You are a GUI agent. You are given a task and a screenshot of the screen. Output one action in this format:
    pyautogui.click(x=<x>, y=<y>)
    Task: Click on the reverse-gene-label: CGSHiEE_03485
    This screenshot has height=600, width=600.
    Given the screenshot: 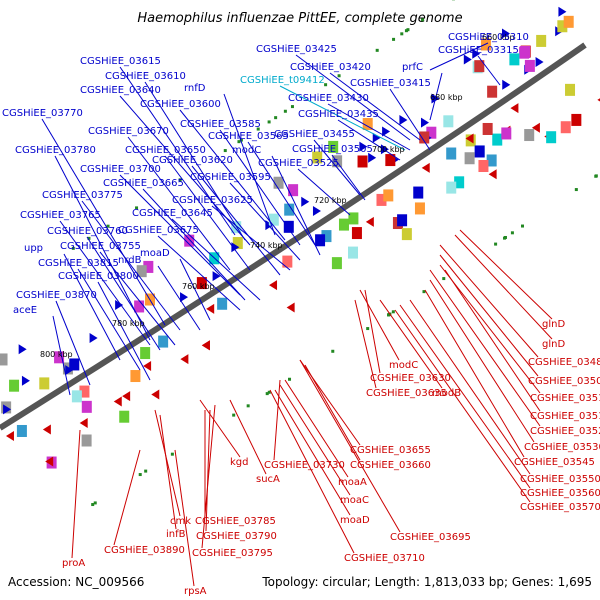 What is the action you would take?
    pyautogui.click(x=564, y=362)
    